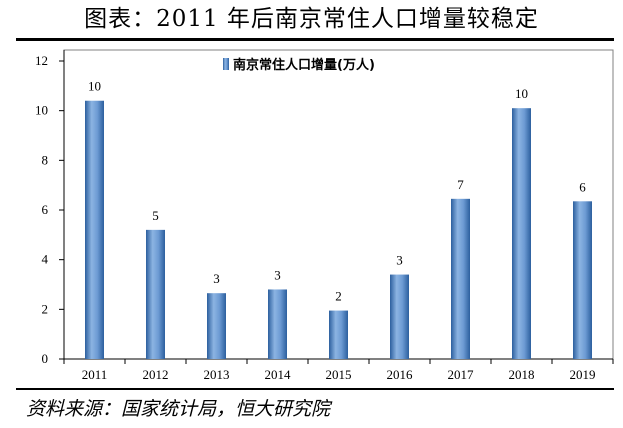 The image size is (623, 428). What do you see at coordinates (582, 186) in the screenshot?
I see `data-label: 6` at bounding box center [582, 186].